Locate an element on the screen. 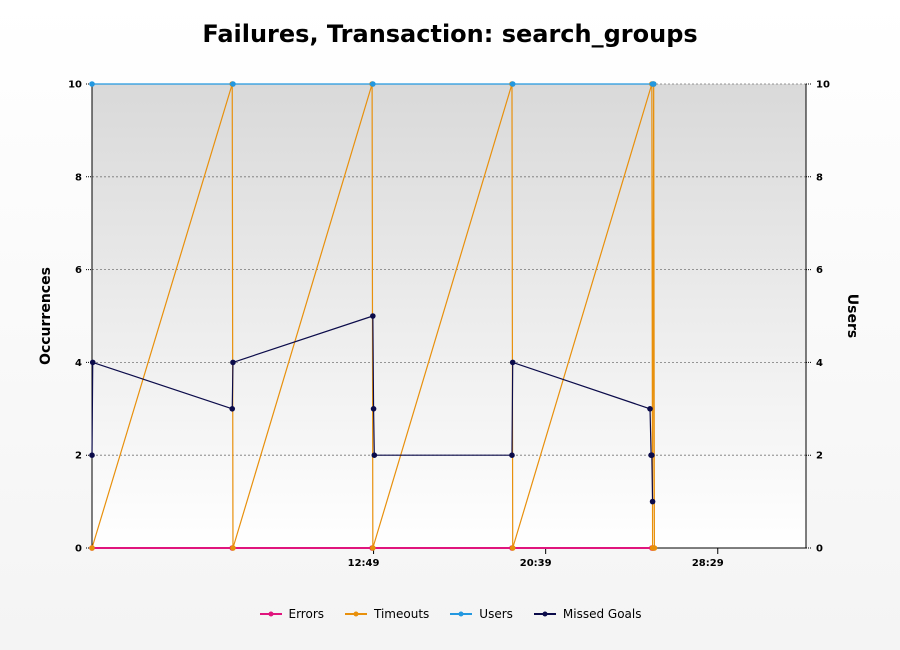 This screenshot has height=650, width=900. y-tick-label: 4 is located at coordinates (78, 363).